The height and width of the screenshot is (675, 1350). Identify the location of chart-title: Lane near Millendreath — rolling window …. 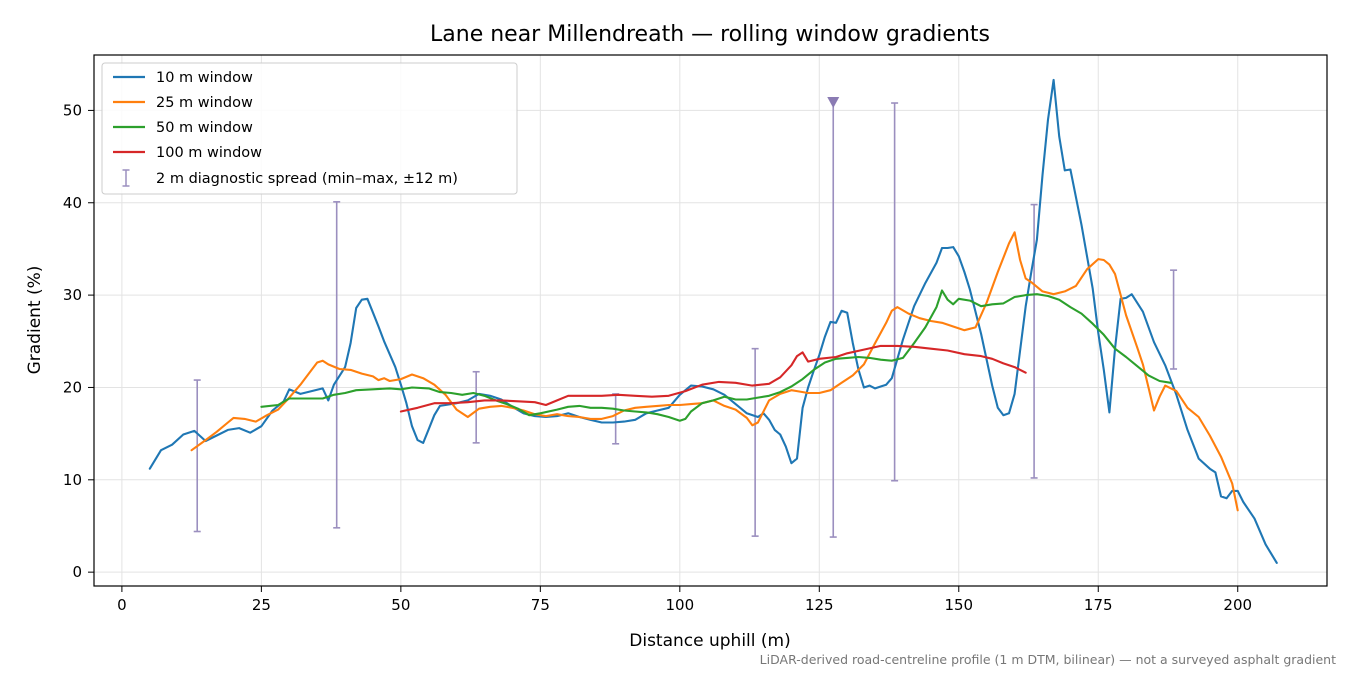
(710, 34).